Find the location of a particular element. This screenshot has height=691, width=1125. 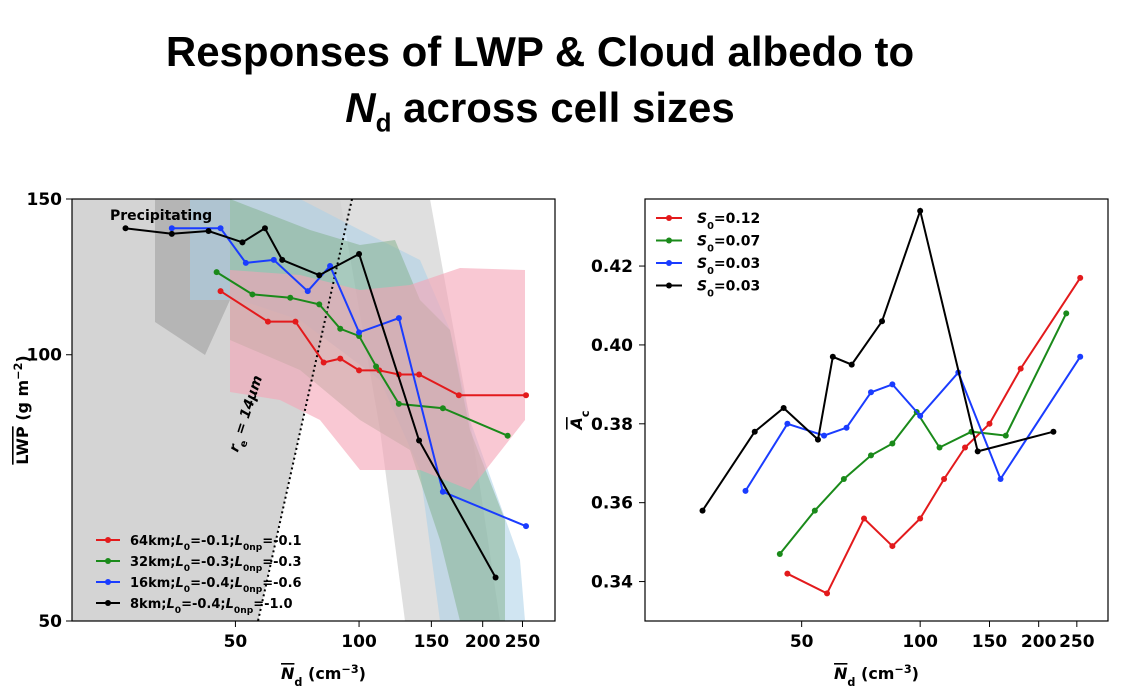

legend-entry-part: S is located at coordinates (702, 287).